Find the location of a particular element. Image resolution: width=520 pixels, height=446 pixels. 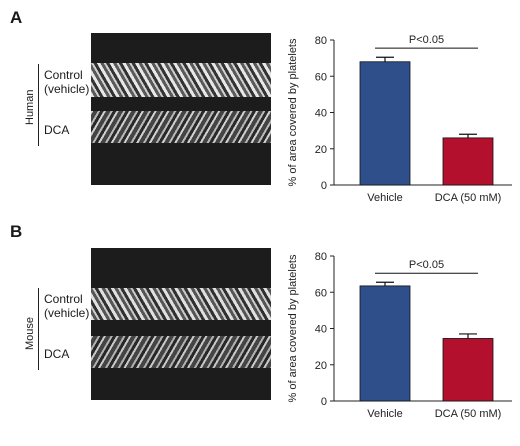

row-label-control-mouse: Control (vehicle) is located at coordinates (66, 306).